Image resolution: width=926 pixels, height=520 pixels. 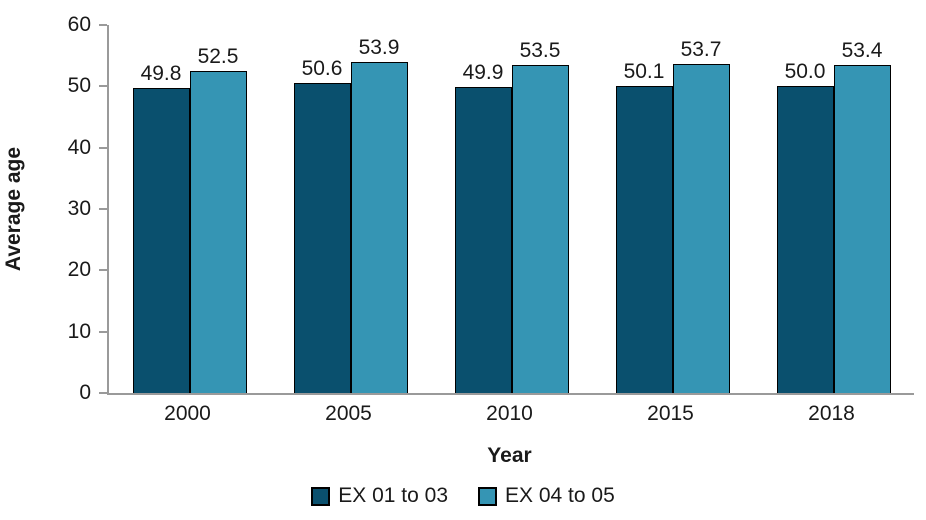 What do you see at coordinates (348, 413) in the screenshot?
I see `x-tick-label-2005: 2005` at bounding box center [348, 413].